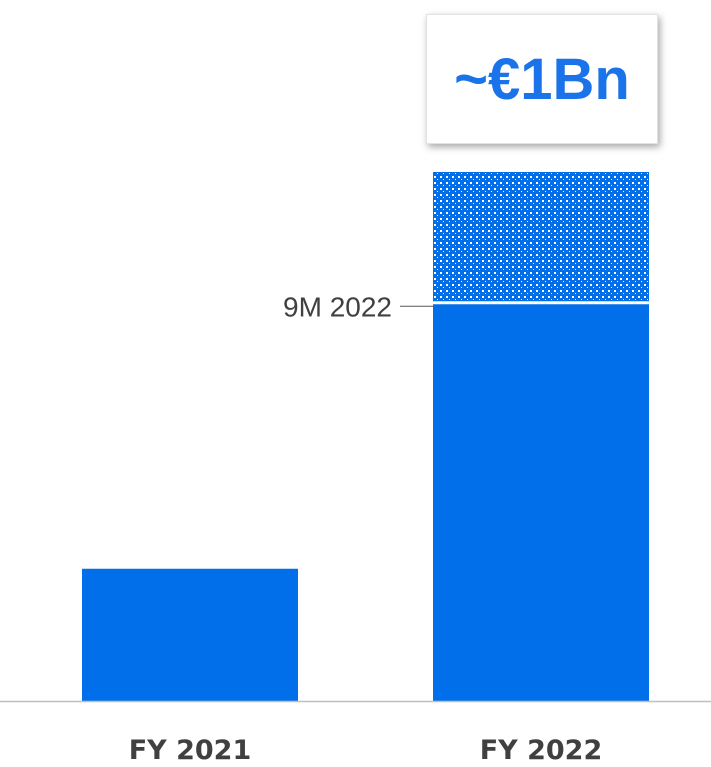 The width and height of the screenshot is (711, 767). I want to click on segment-label: 9M 2022, so click(337, 306).